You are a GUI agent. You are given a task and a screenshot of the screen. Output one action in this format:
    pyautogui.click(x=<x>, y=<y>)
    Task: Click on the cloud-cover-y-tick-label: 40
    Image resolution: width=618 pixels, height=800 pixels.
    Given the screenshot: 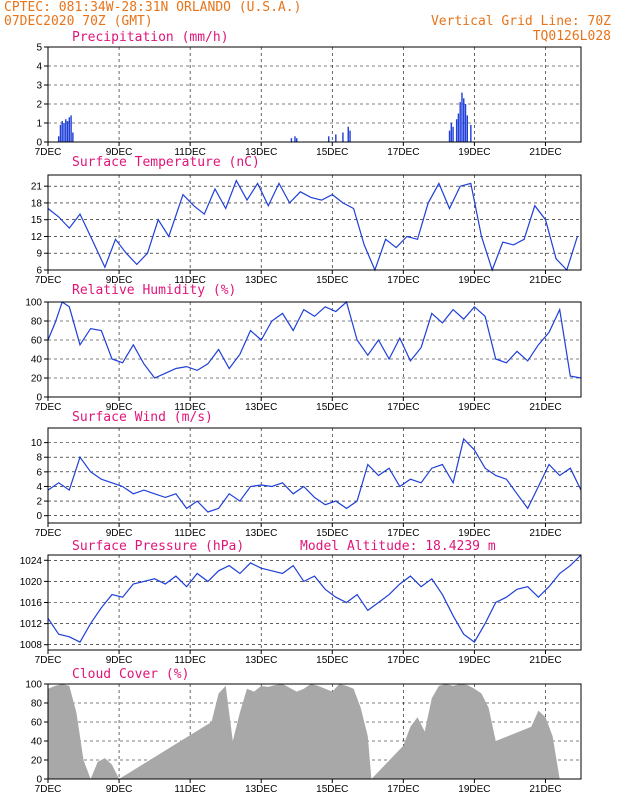 What is the action you would take?
    pyautogui.click(x=37, y=742)
    